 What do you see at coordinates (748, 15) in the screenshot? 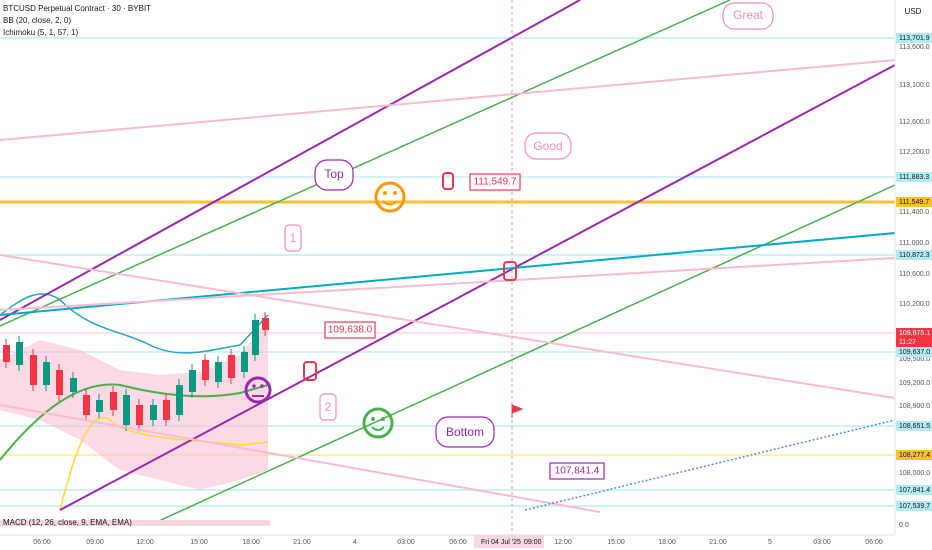
I see `callout-text: Great` at bounding box center [748, 15].